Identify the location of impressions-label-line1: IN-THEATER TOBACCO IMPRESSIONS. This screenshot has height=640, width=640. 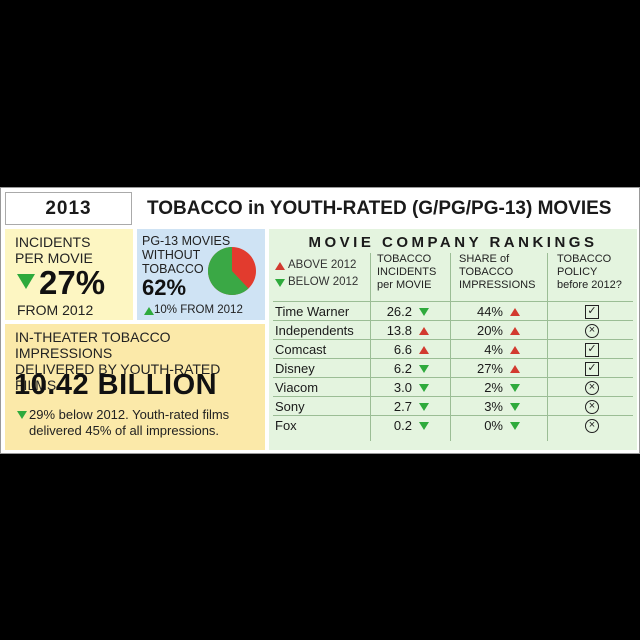
(93, 345).